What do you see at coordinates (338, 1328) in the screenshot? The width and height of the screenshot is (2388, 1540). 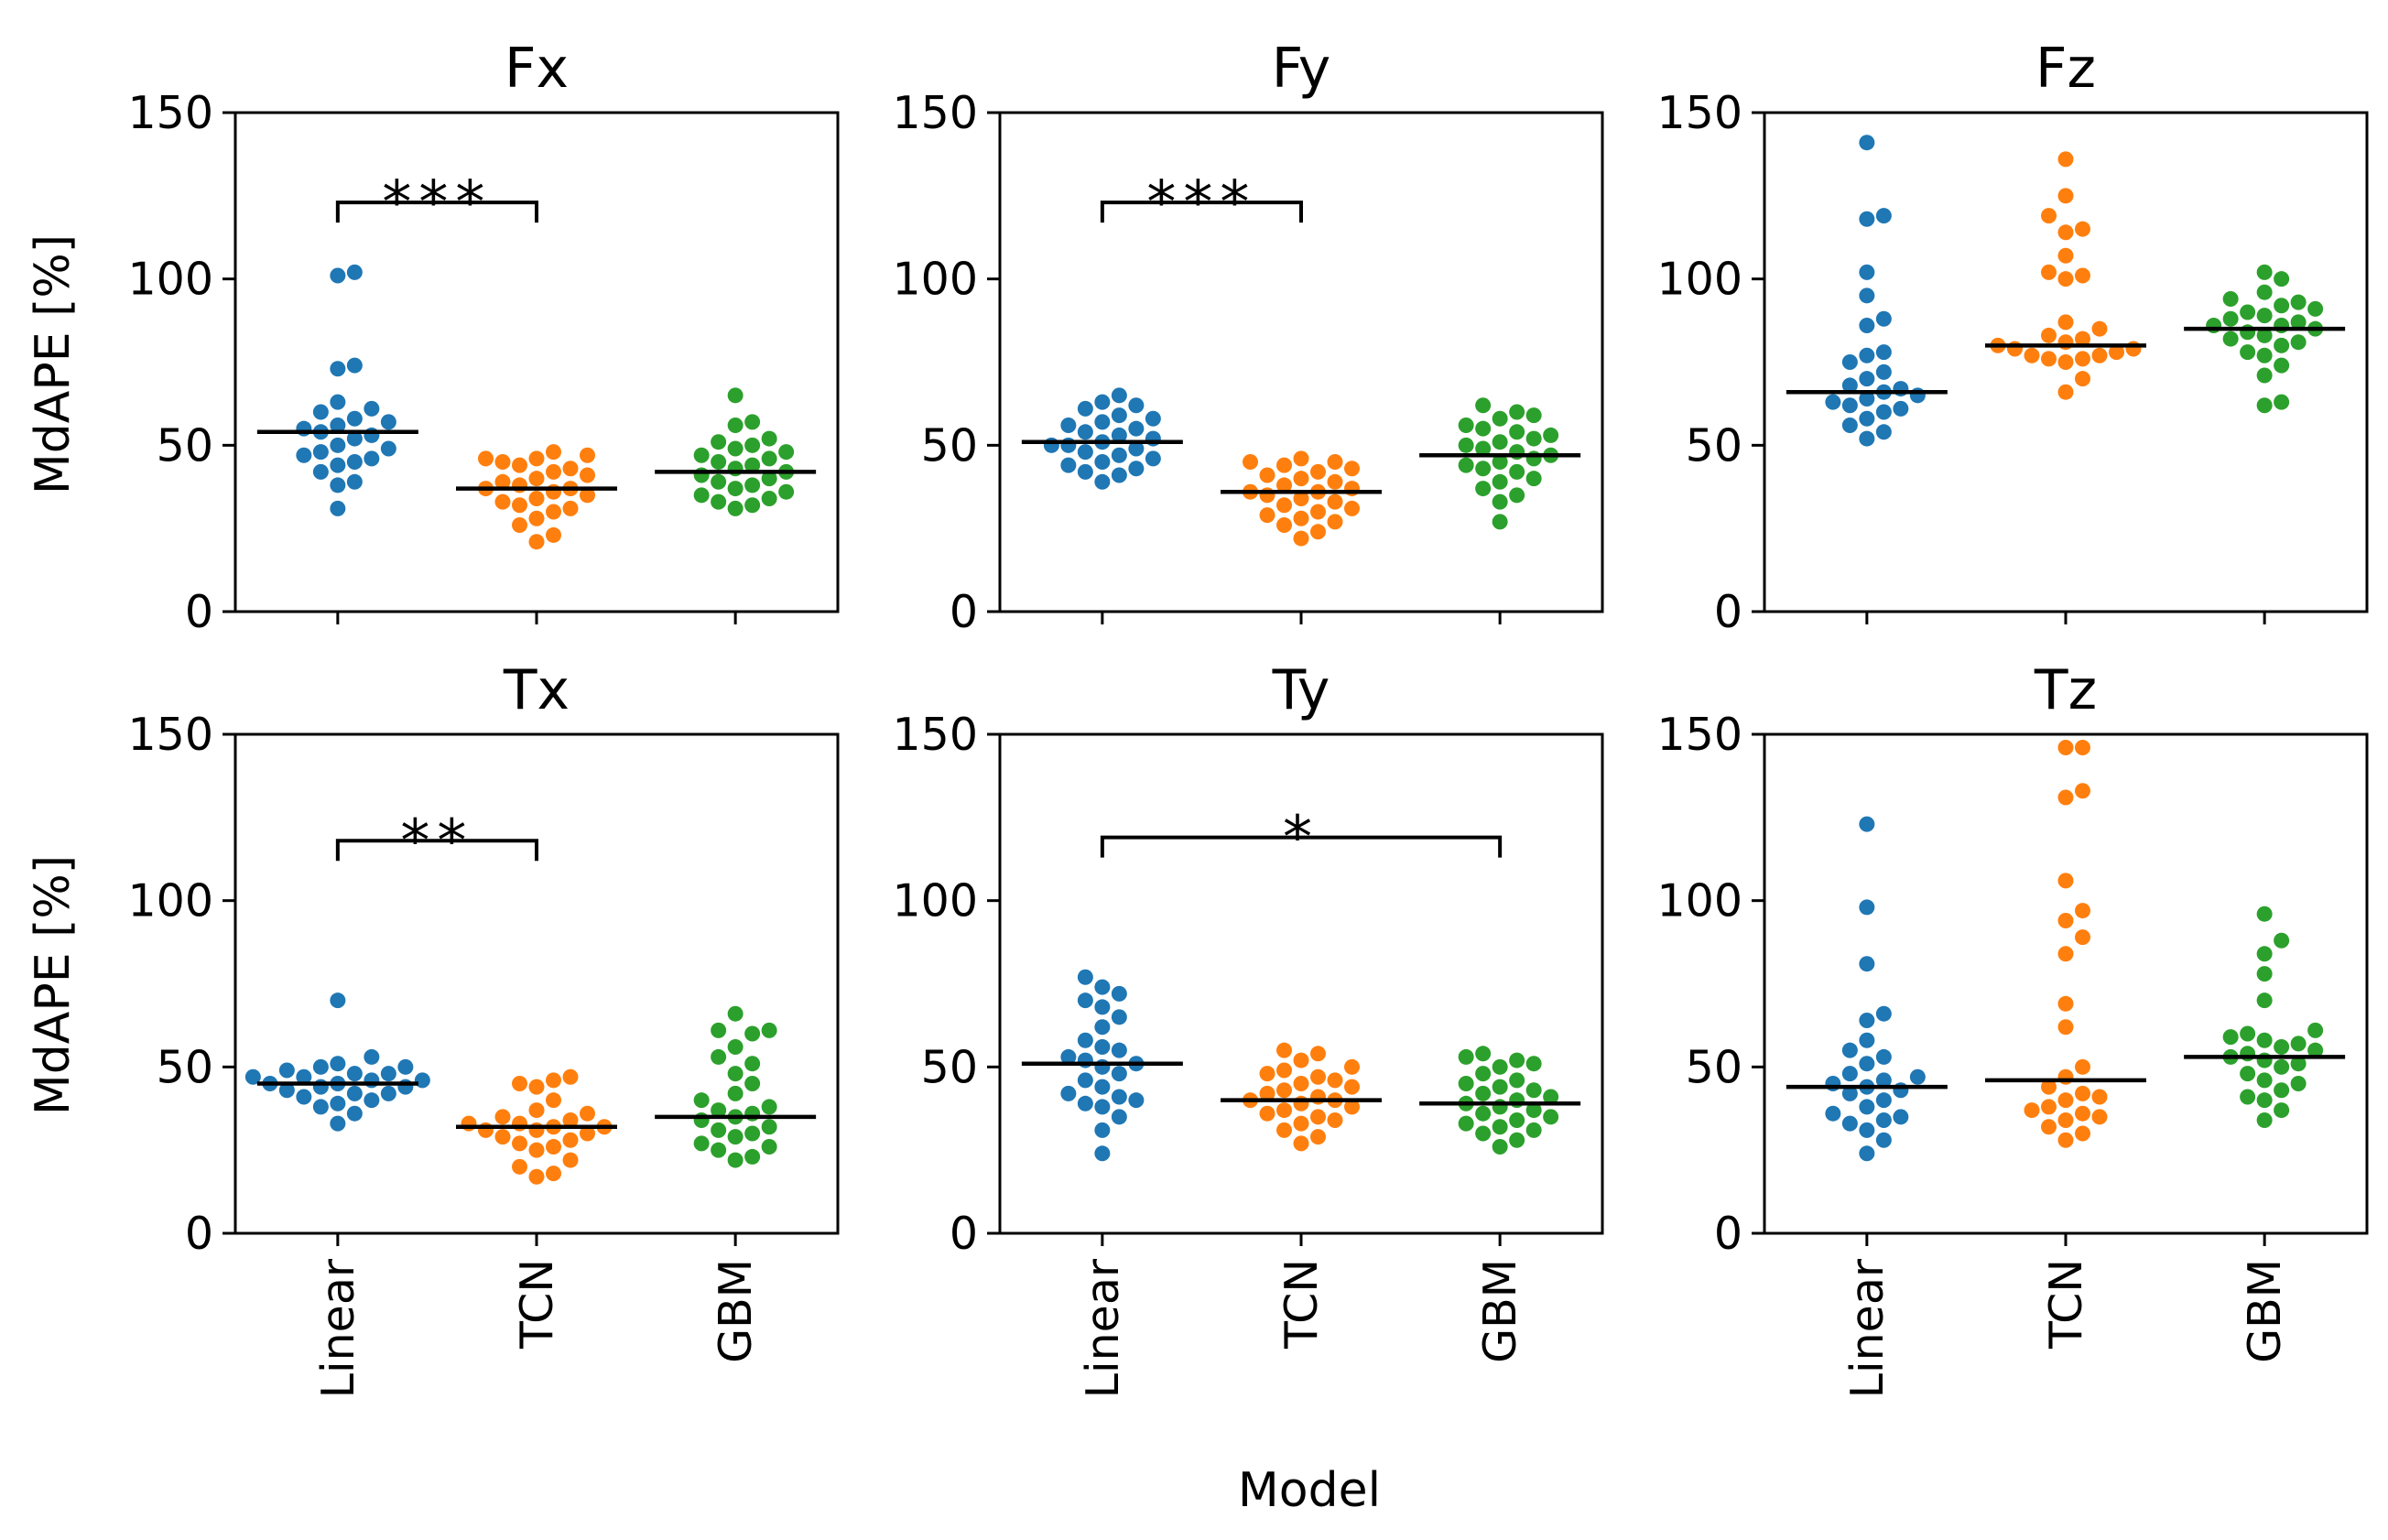 I see `x-tick-label-linear: Linear` at bounding box center [338, 1328].